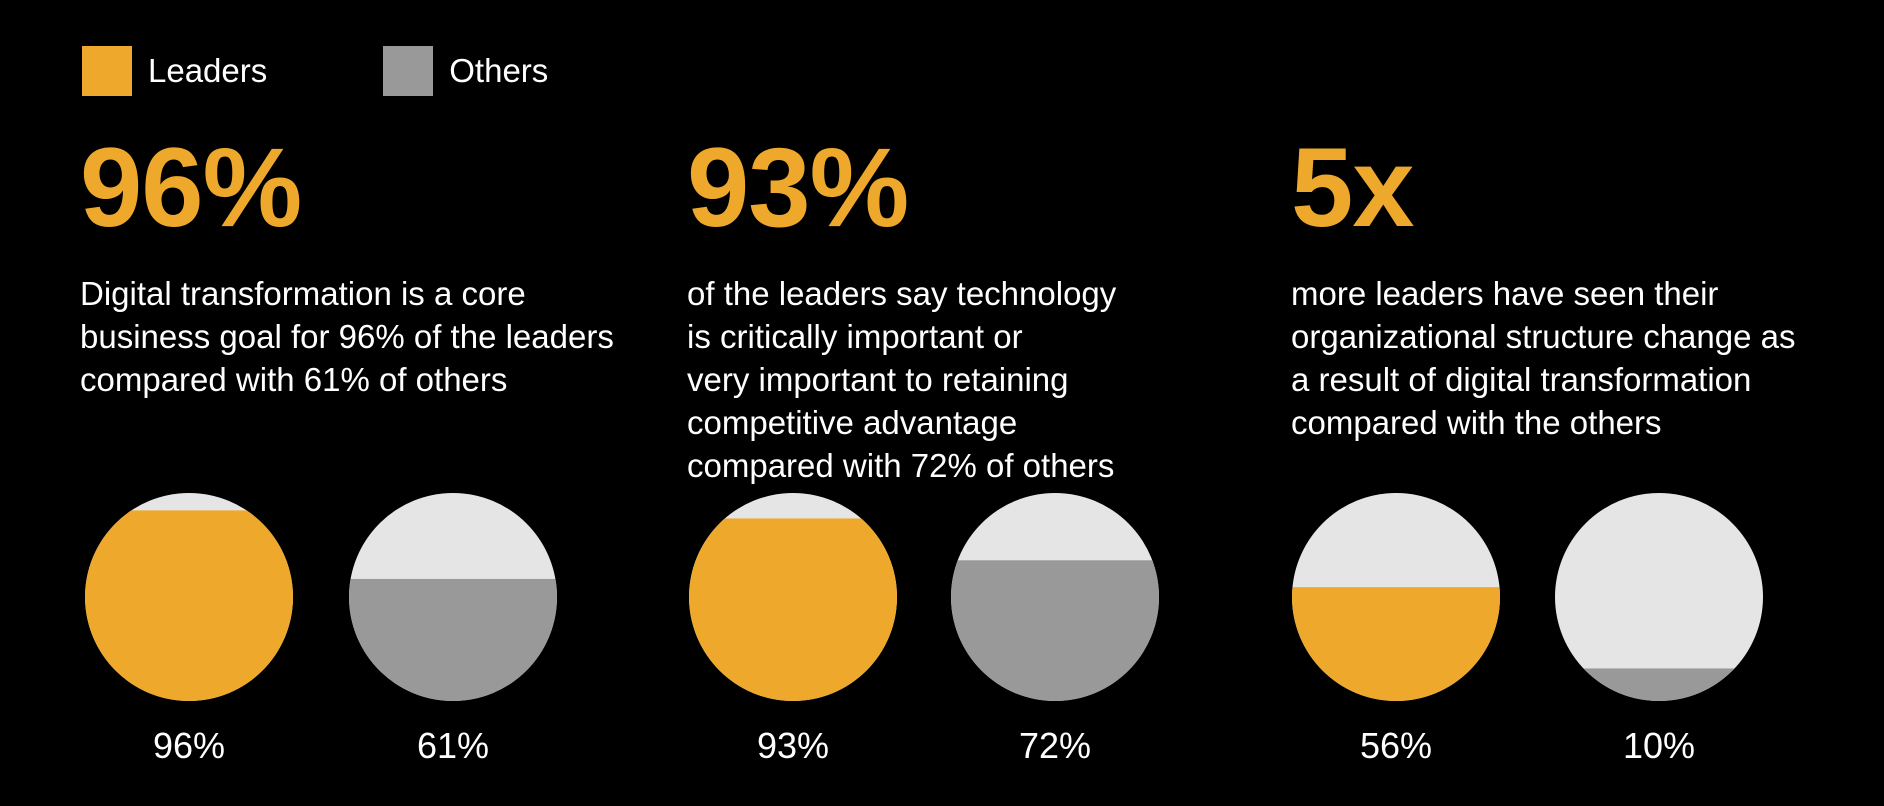 Image resolution: width=1884 pixels, height=806 pixels. Describe the element at coordinates (107, 71) in the screenshot. I see `legend-swatch-leaders` at that location.